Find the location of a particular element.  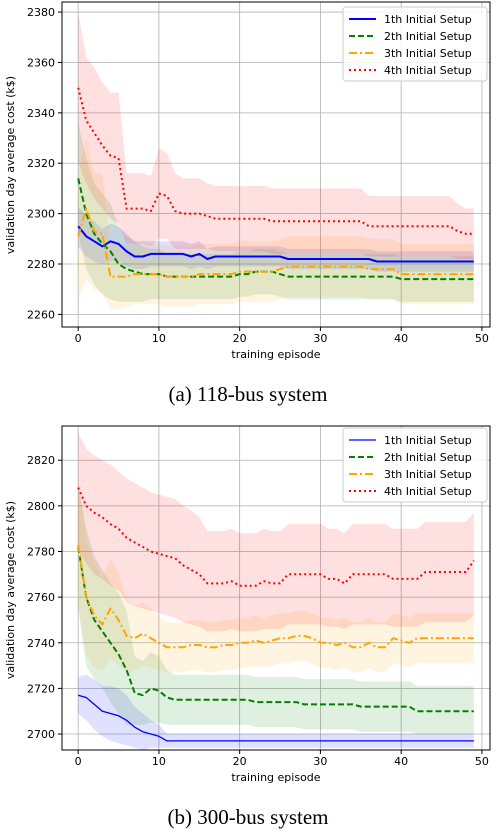

y-tick-label: 2360 is located at coordinates (41, 62).